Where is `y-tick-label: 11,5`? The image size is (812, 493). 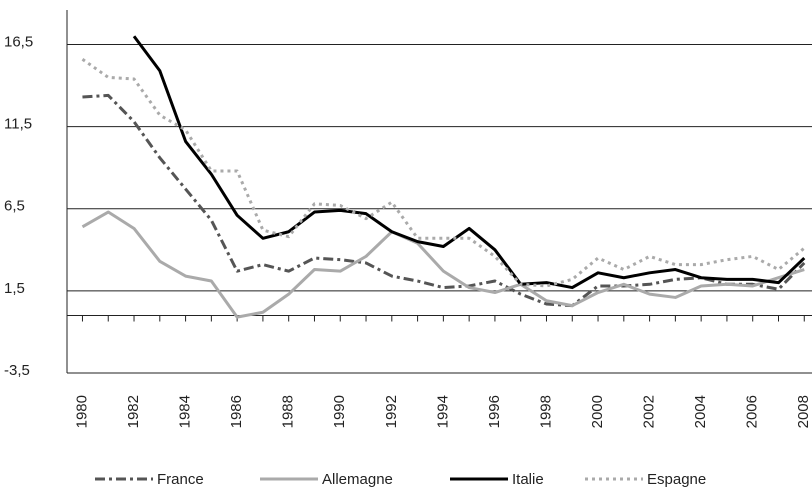
y-tick-label: 11,5 is located at coordinates (18, 124).